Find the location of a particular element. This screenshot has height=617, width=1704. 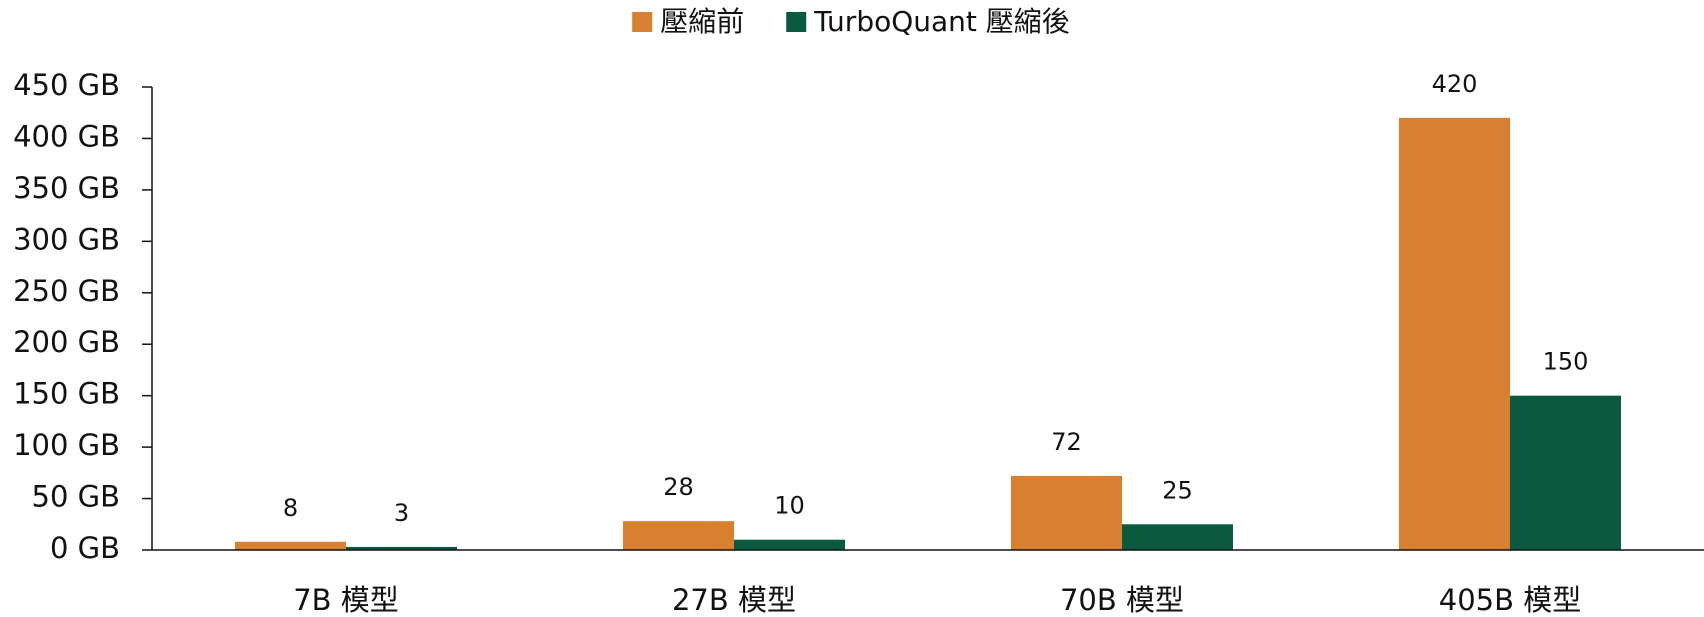

data-label: 420 is located at coordinates (1455, 84).